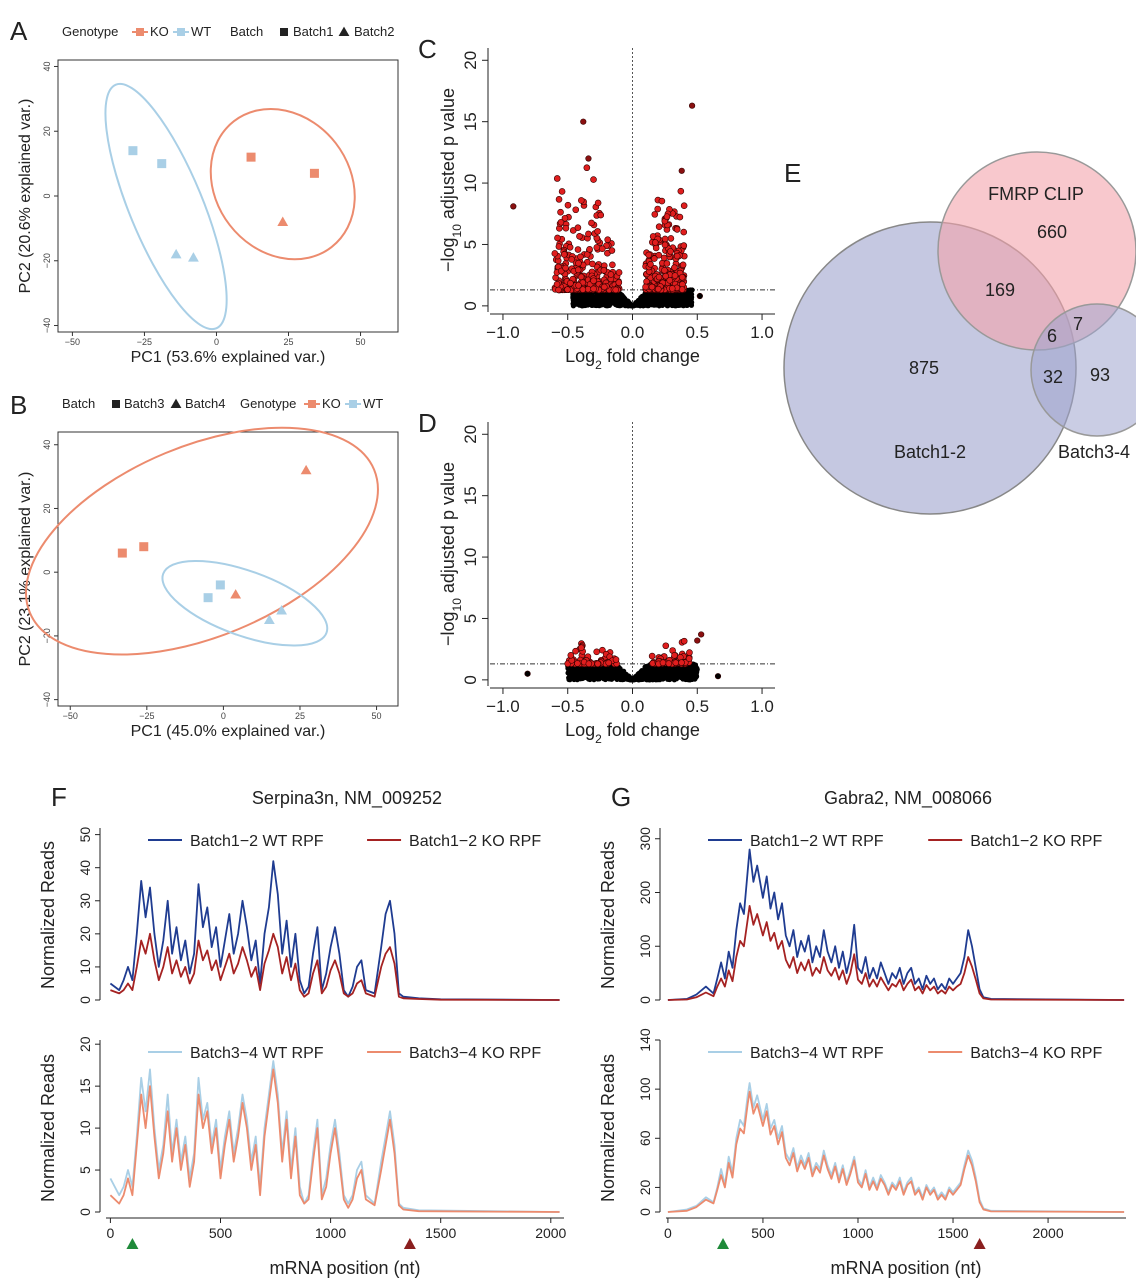 The image size is (1136, 1284). Describe the element at coordinates (475, 841) in the screenshot. I see `legend-label: Batch1−2 KO RPF` at that location.